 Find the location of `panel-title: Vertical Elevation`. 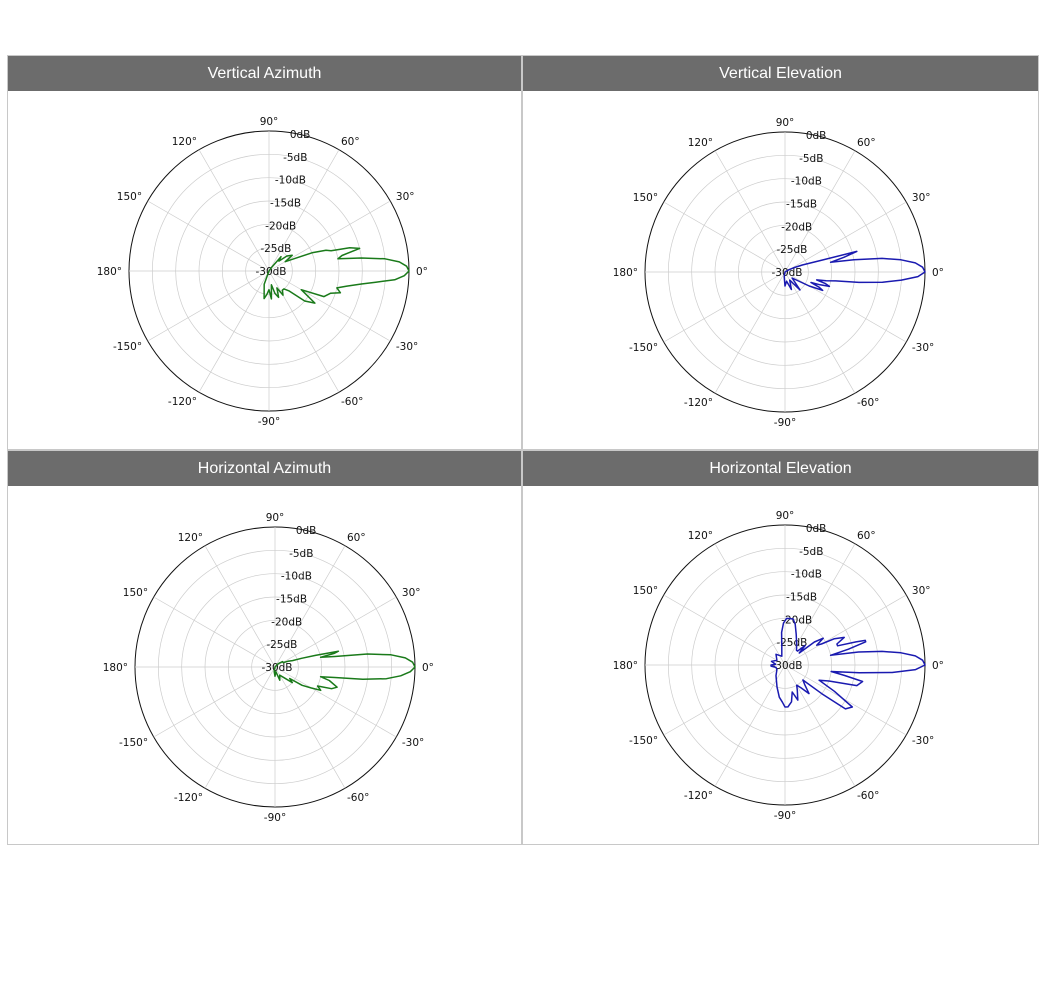

panel-title: Vertical Elevation is located at coordinates (780, 73).